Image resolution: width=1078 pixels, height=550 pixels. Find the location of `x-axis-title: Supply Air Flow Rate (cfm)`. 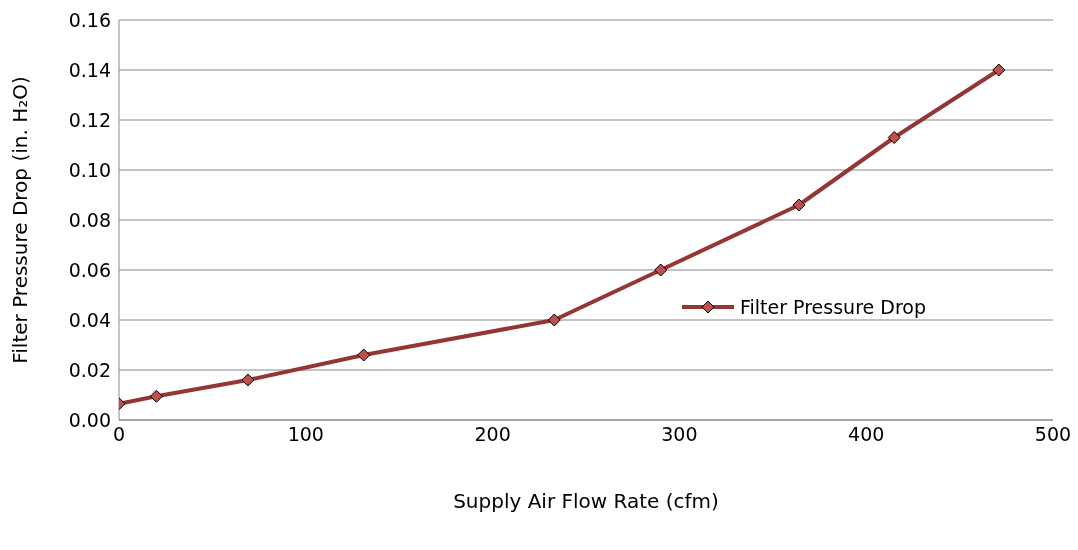

x-axis-title: Supply Air Flow Rate (cfm) is located at coordinates (586, 501).